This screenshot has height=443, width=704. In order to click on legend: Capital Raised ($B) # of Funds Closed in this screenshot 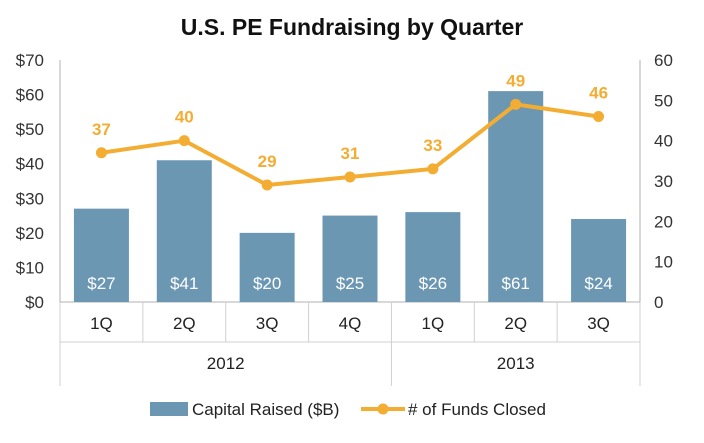, I will do `click(348, 409)`.